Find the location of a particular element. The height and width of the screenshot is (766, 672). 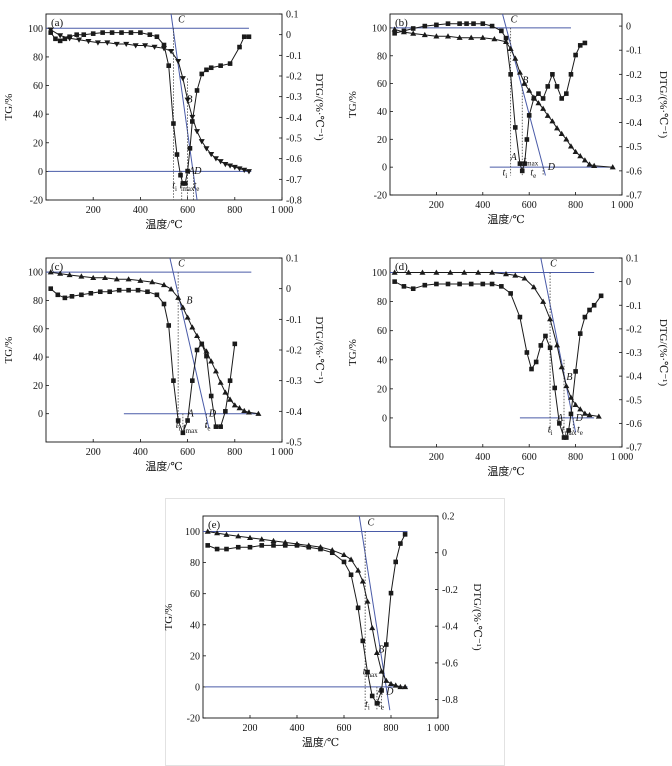

y2-tick-label: -0.5 is located at coordinates (634, 400).